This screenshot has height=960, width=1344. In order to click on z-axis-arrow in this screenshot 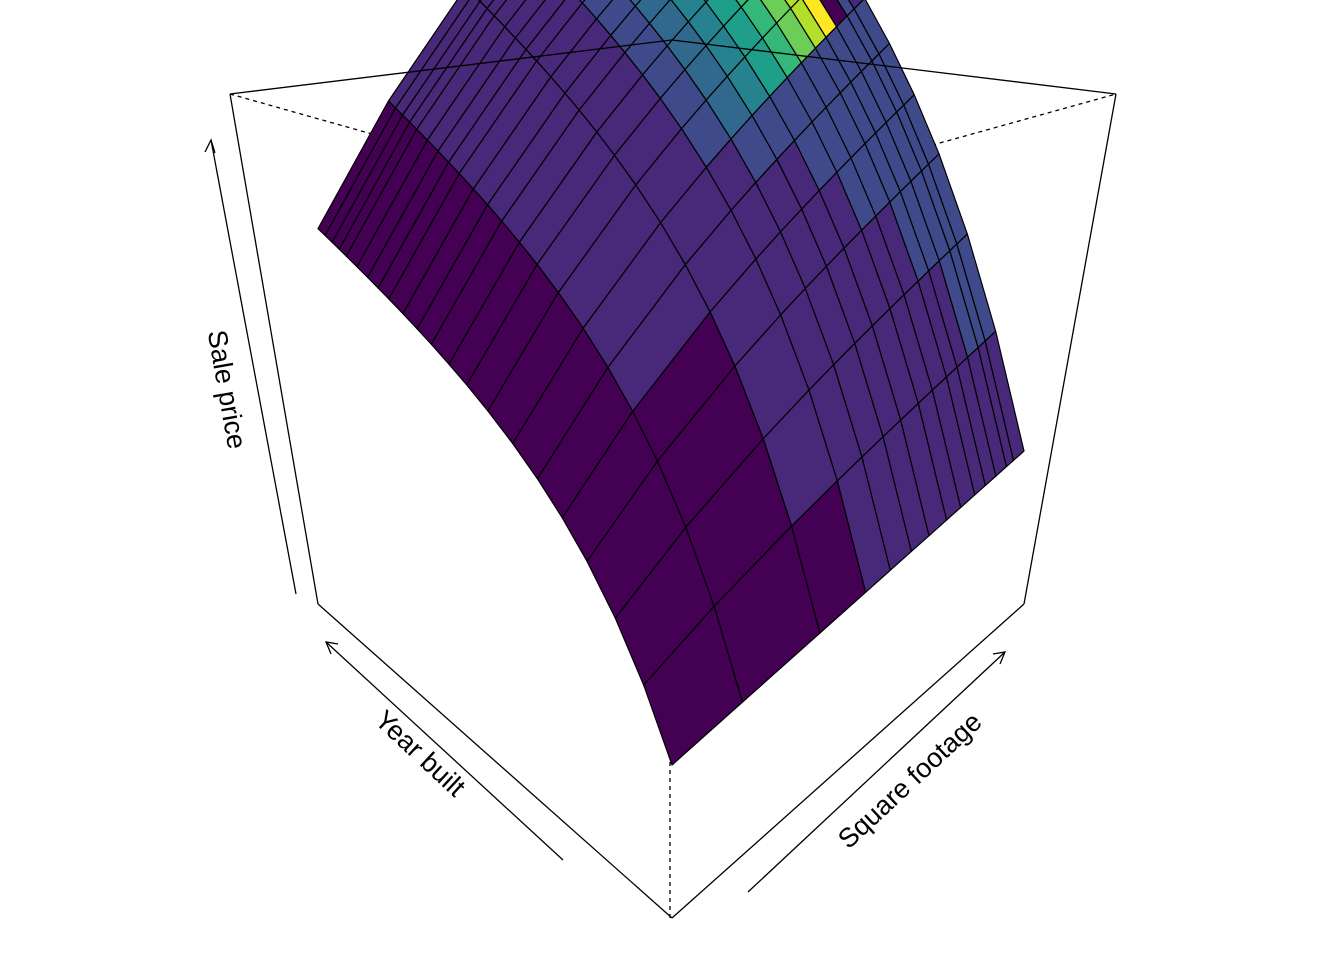, I will do `click(250, 366)`.